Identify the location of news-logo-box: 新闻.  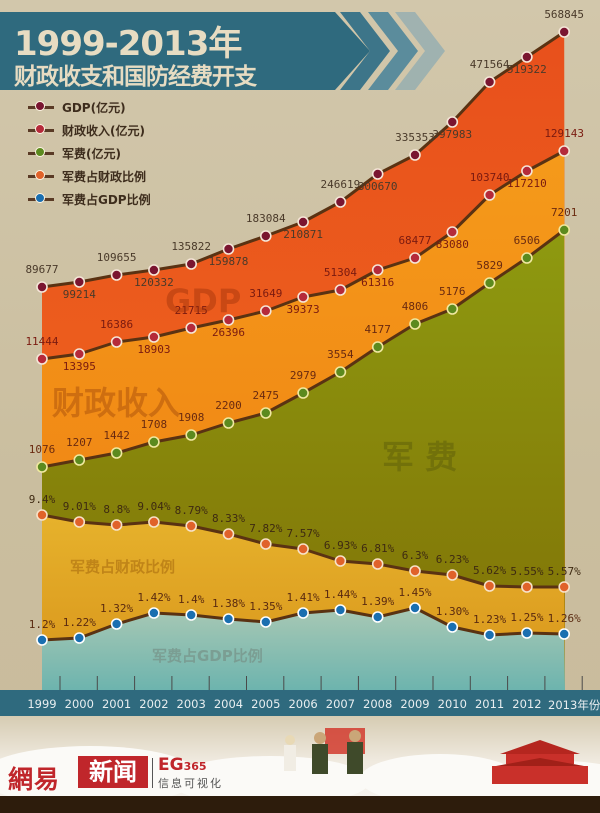
(113, 772).